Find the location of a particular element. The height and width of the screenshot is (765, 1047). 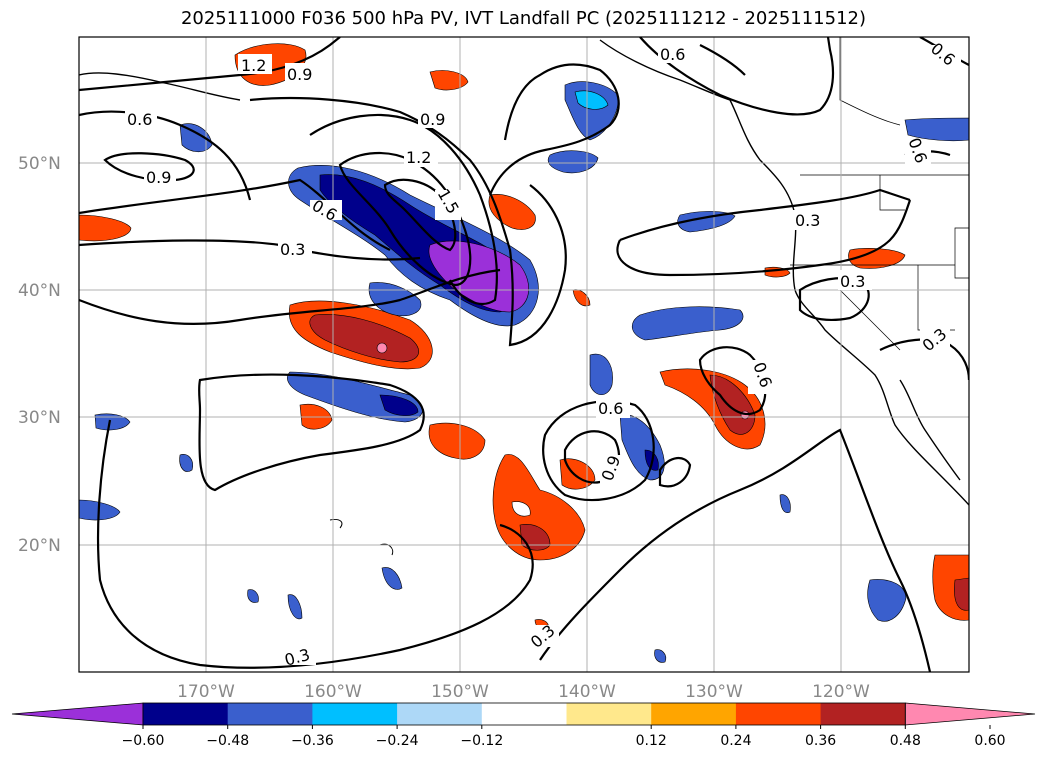

lat-label-30n: 30°N is located at coordinates (39, 418).